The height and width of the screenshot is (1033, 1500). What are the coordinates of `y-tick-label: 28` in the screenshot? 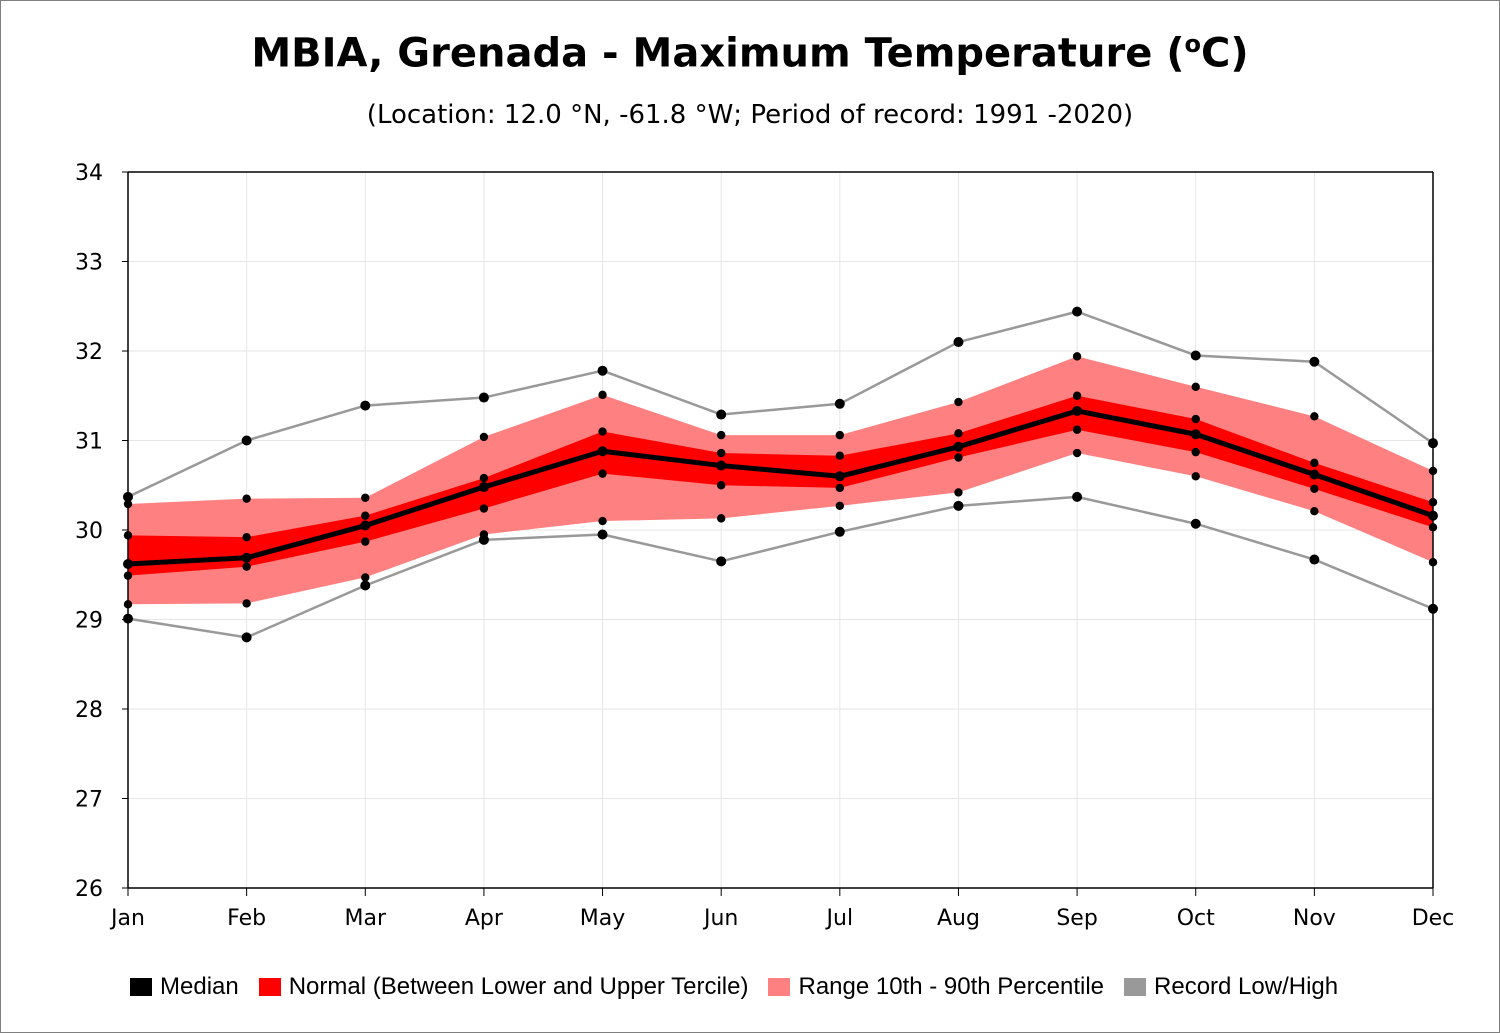 It's located at (89, 710).